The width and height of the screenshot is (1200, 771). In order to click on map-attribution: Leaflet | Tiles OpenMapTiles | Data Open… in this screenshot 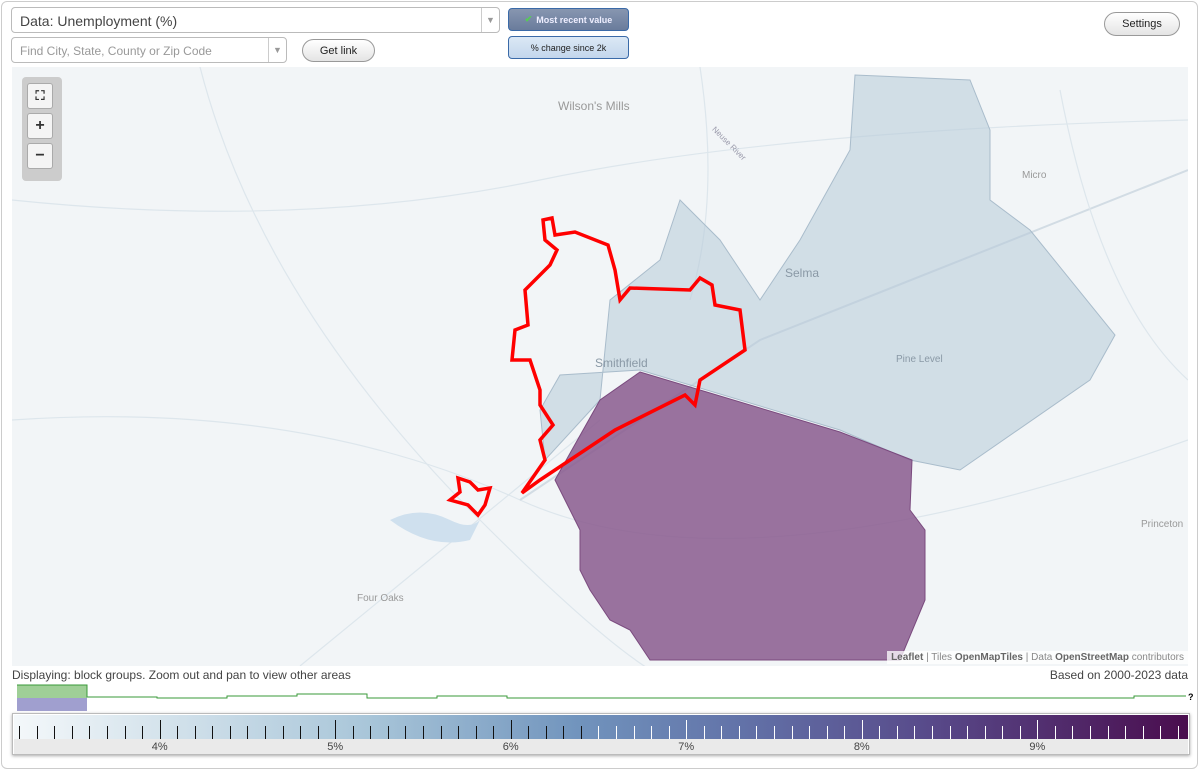, I will do `click(1037, 657)`.